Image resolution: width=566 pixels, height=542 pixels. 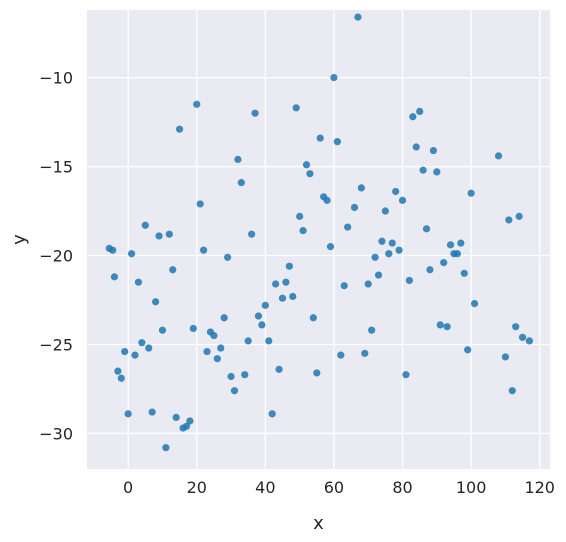 What do you see at coordinates (539, 487) in the screenshot?
I see `x-tick-label: 120` at bounding box center [539, 487].